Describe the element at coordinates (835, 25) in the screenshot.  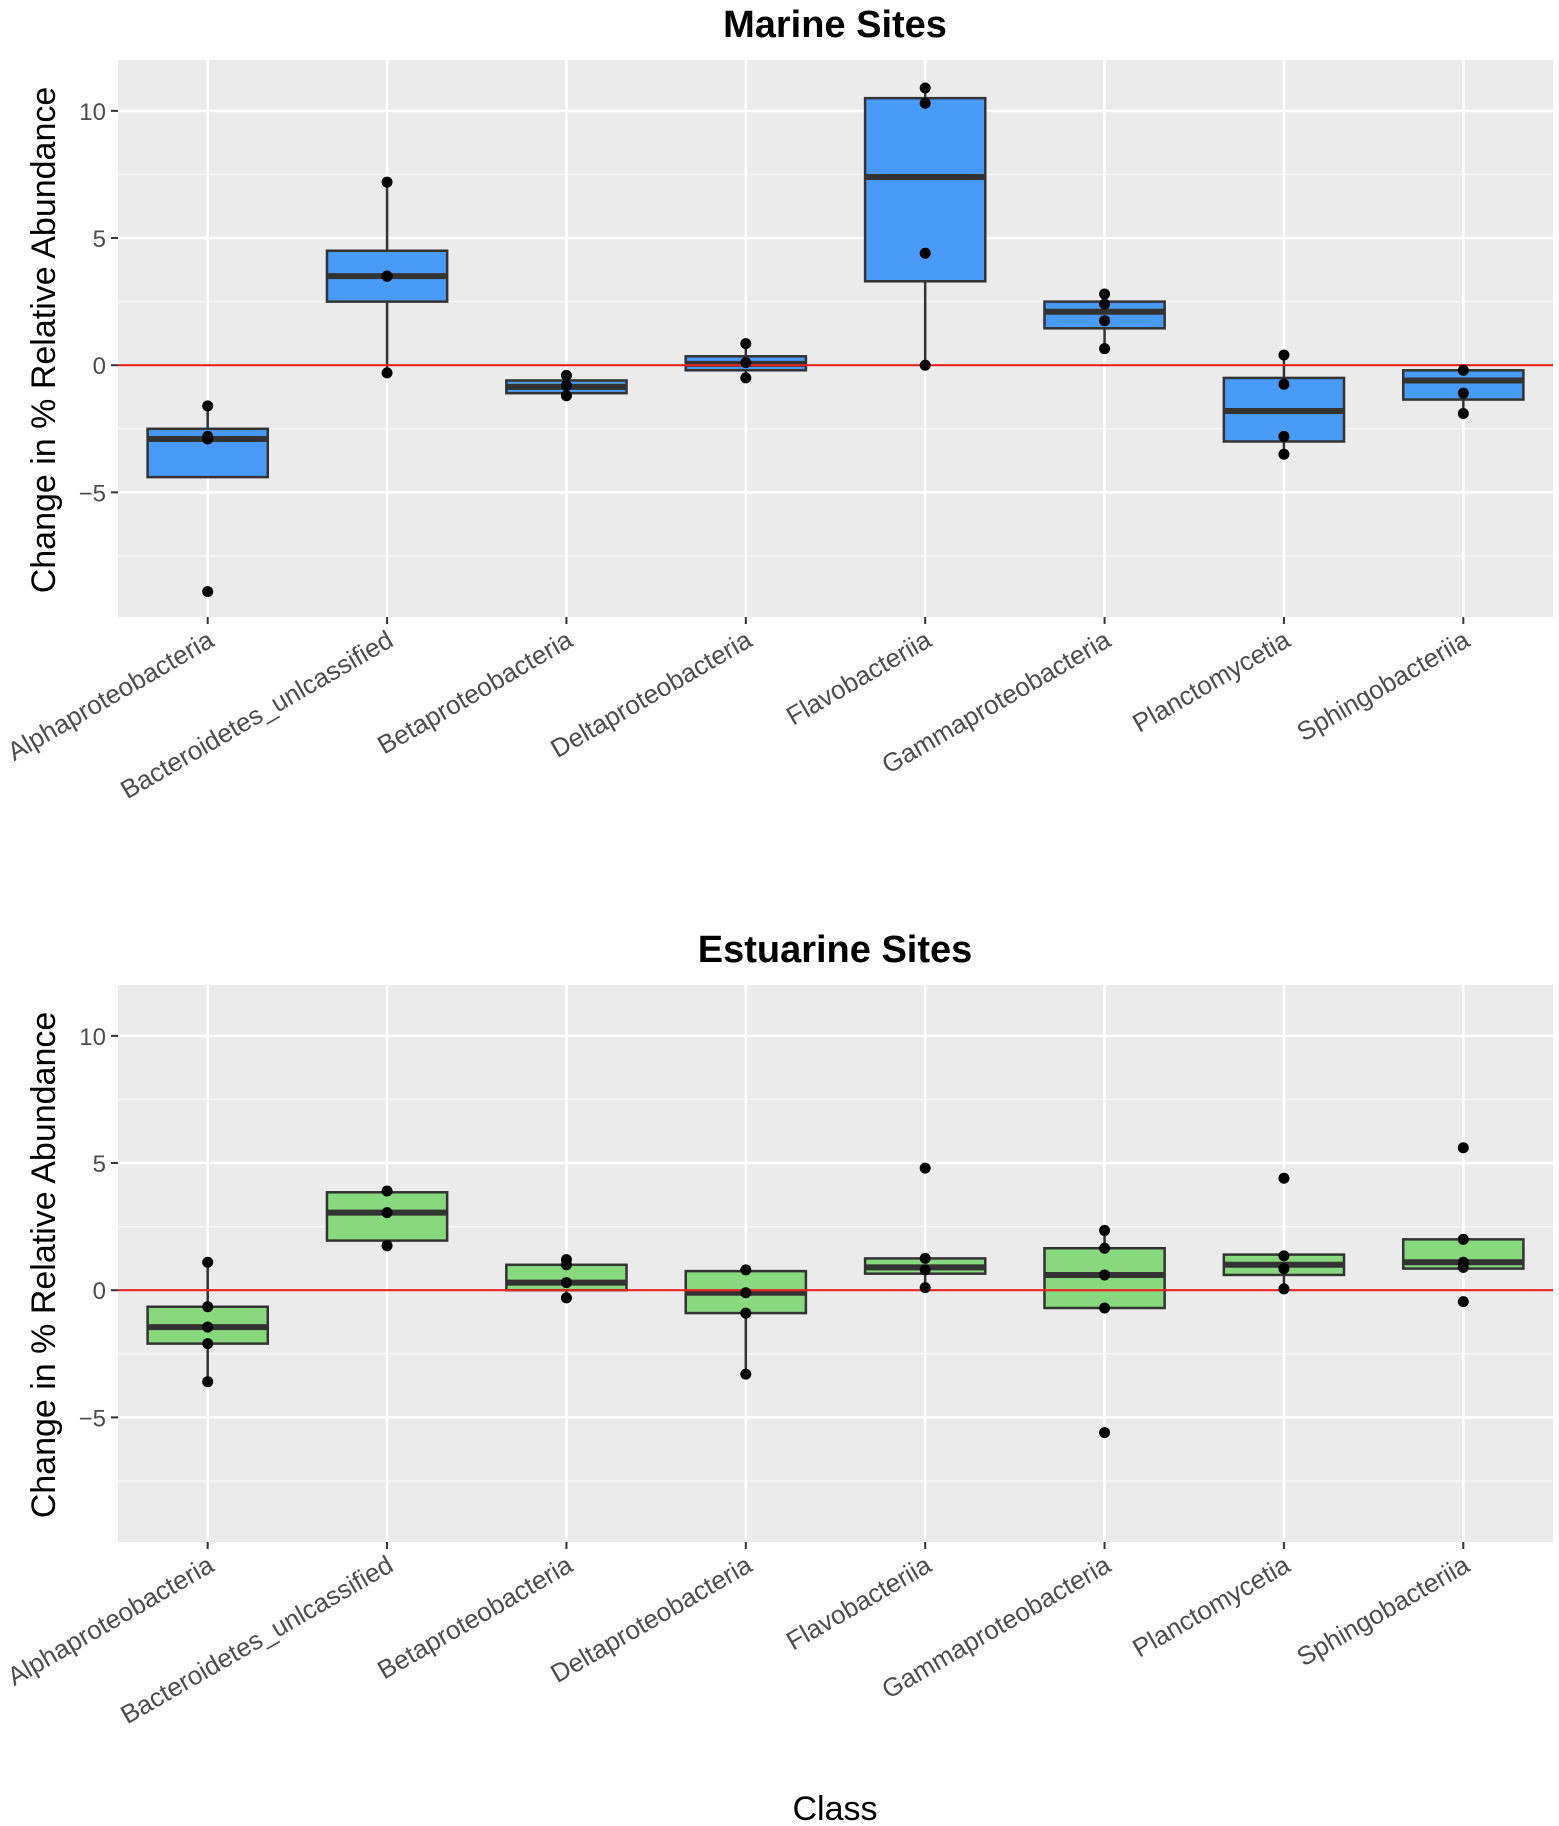
I see `chart-title: Marine Sites` at that location.